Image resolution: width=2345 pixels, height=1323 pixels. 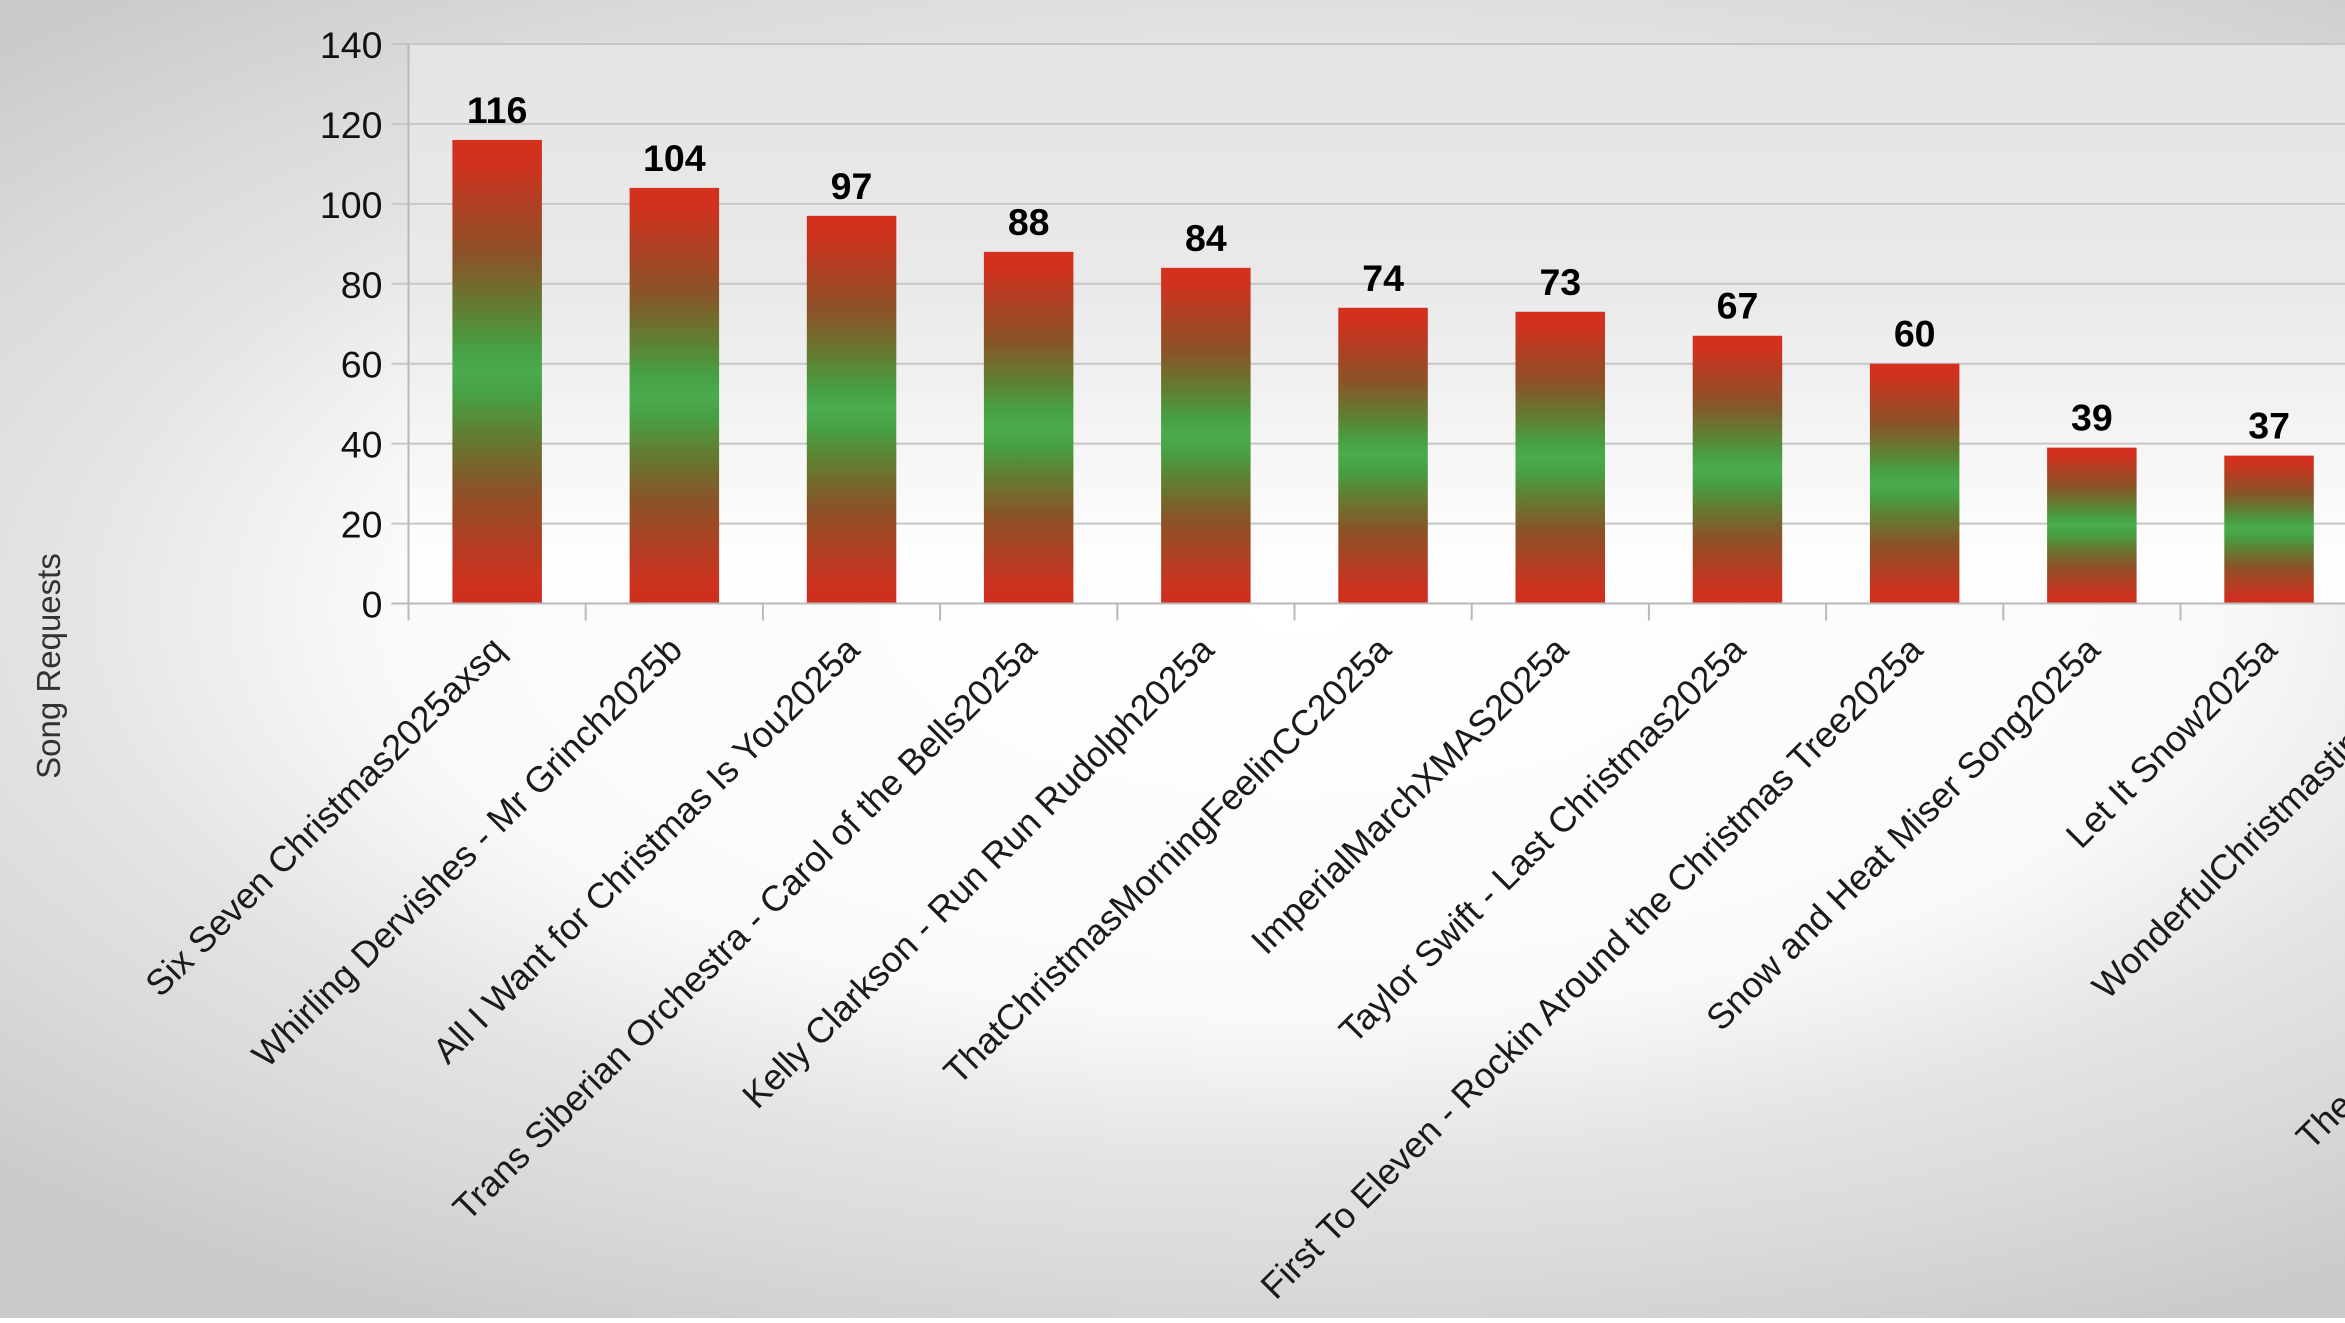 What do you see at coordinates (372, 605) in the screenshot?
I see `svg-text: 0` at bounding box center [372, 605].